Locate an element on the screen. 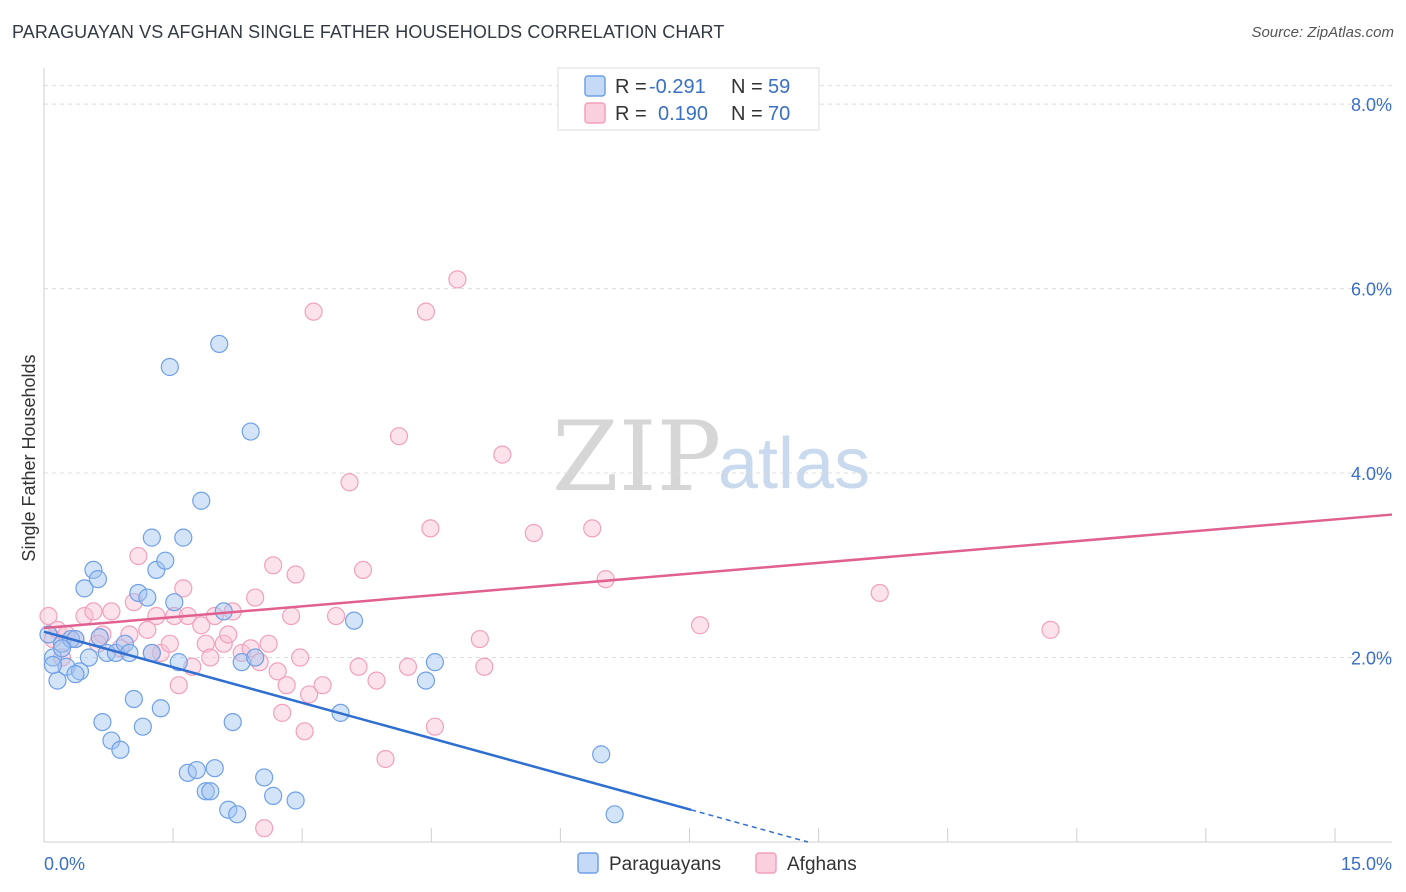 The height and width of the screenshot is (892, 1406). legend-n-value-afghans: 70 is located at coordinates (779, 114).